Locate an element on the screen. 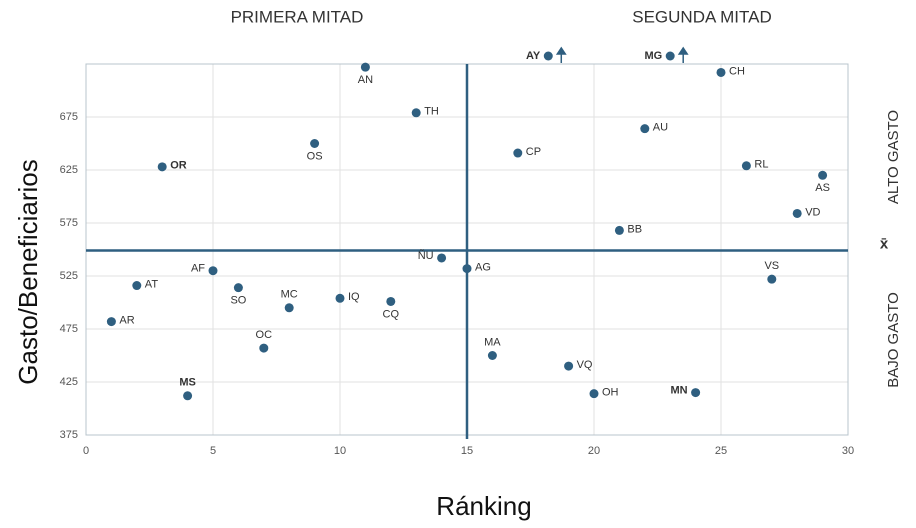 Image resolution: width=916 pixels, height=528 pixels. y-tick-label: 375 is located at coordinates (69, 435).